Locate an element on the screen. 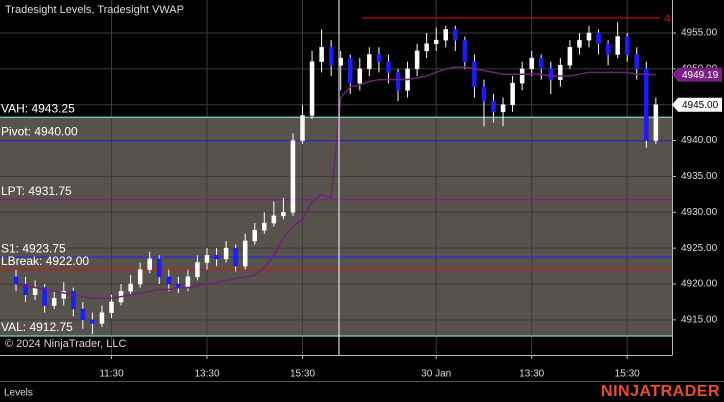  y-tick-label: 4930.00 is located at coordinates (699, 212).